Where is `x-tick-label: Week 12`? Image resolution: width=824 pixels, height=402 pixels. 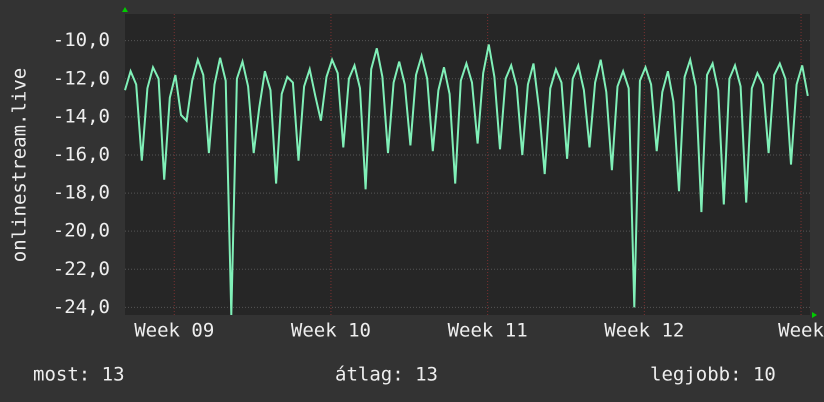
x-tick-label: Week 12 is located at coordinates (644, 331).